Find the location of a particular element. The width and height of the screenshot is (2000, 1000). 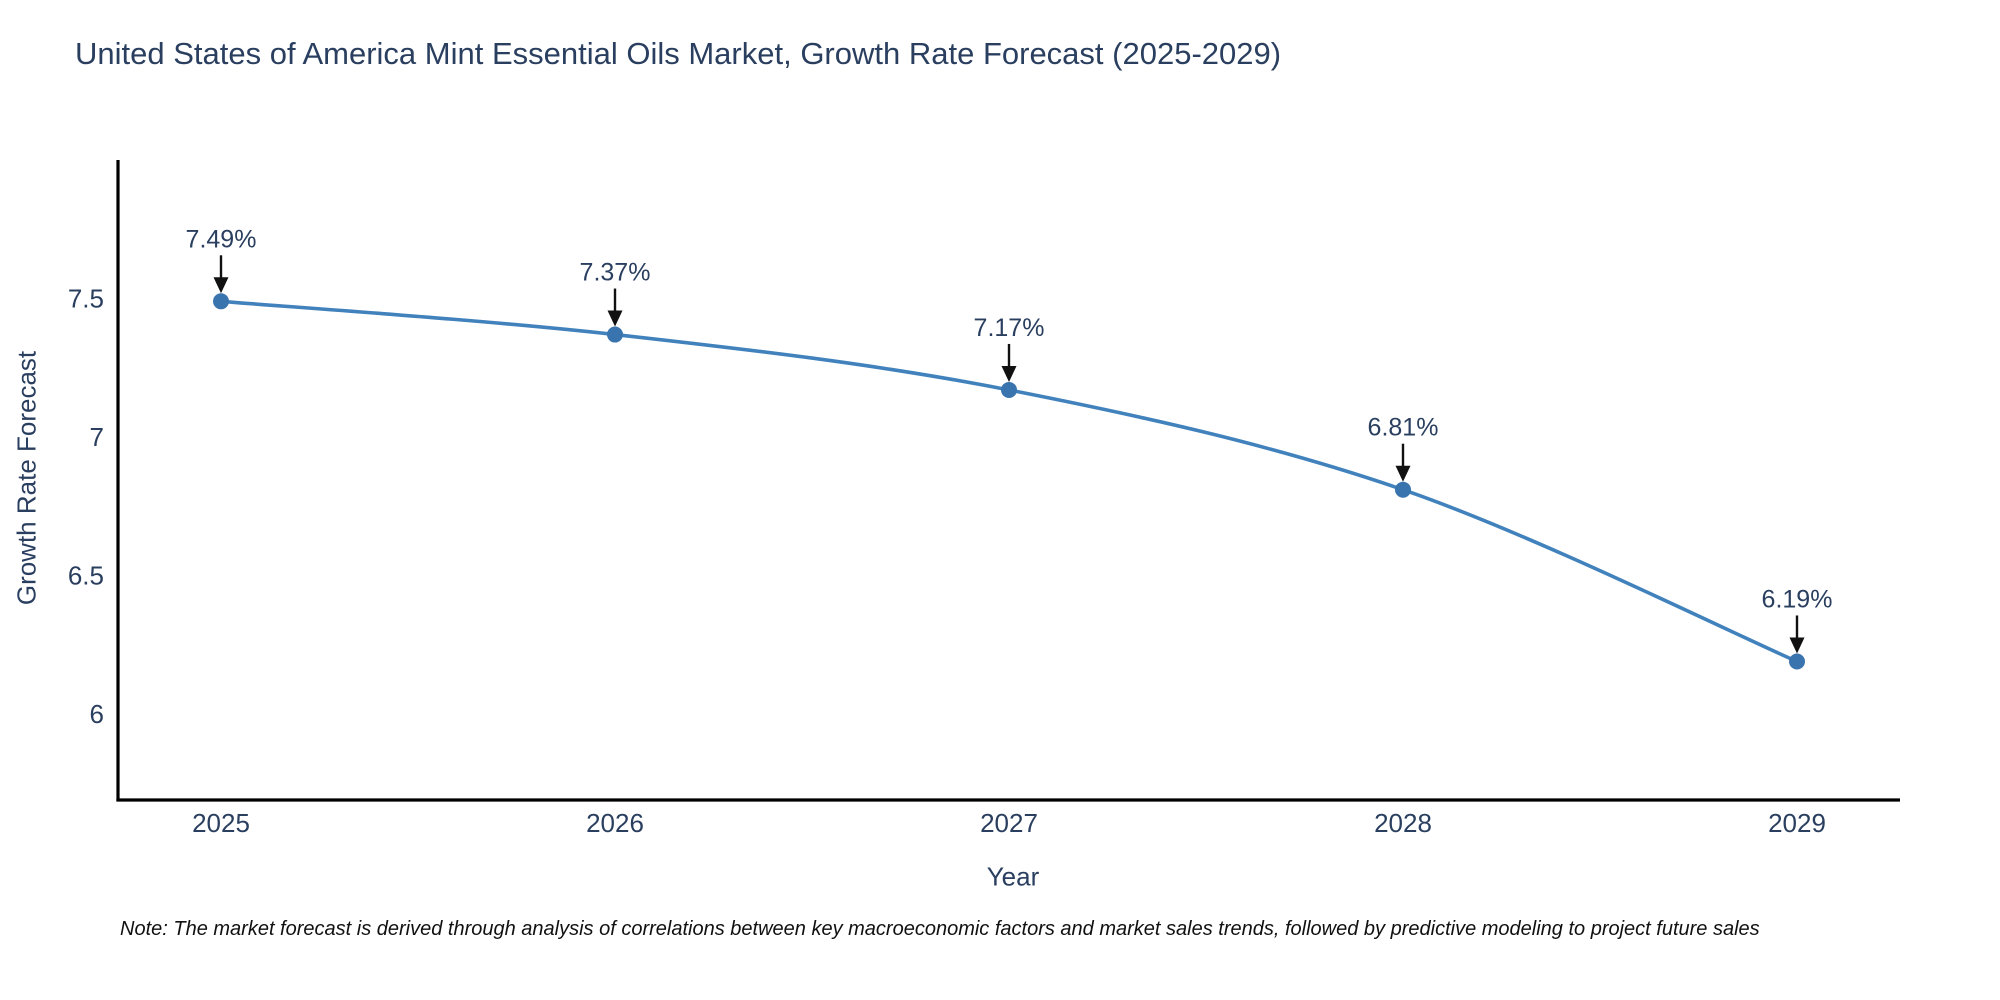

x-tick-label: 2027 is located at coordinates (1009, 823).